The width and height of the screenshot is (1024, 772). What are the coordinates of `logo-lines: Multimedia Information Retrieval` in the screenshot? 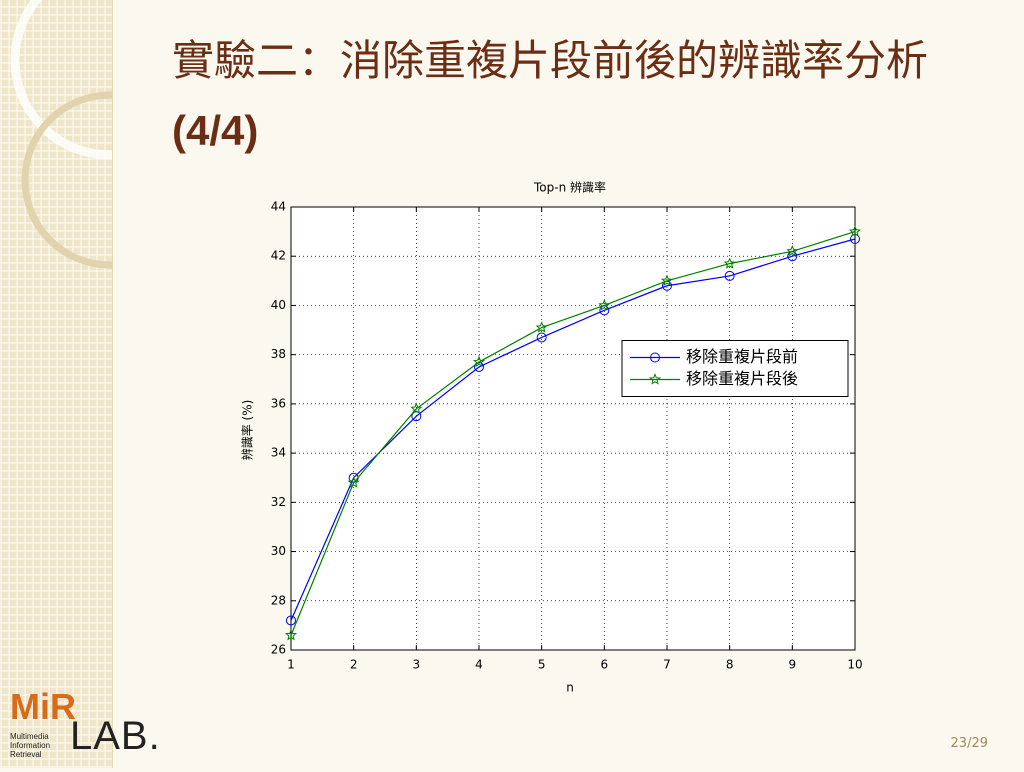 It's located at (30, 745).